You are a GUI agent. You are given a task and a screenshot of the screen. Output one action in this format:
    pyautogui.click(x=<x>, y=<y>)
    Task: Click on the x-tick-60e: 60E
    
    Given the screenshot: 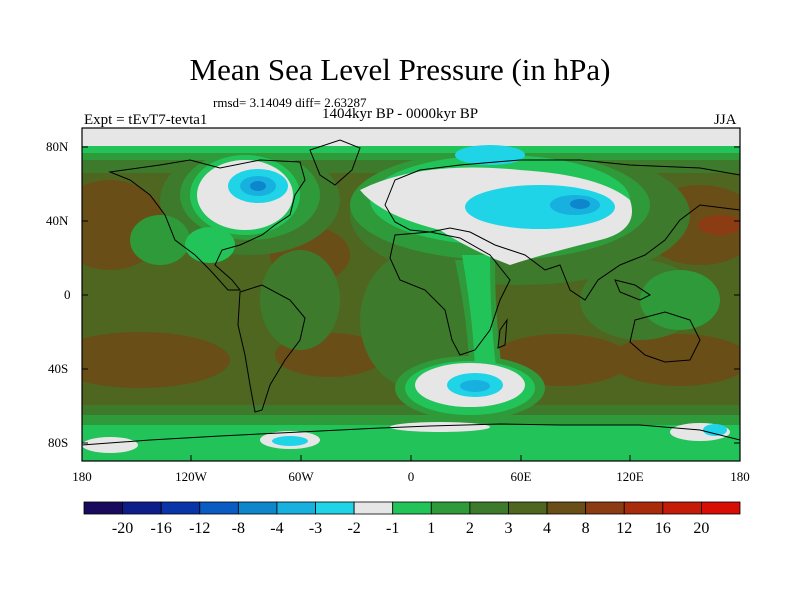 What is the action you would take?
    pyautogui.click(x=521, y=476)
    